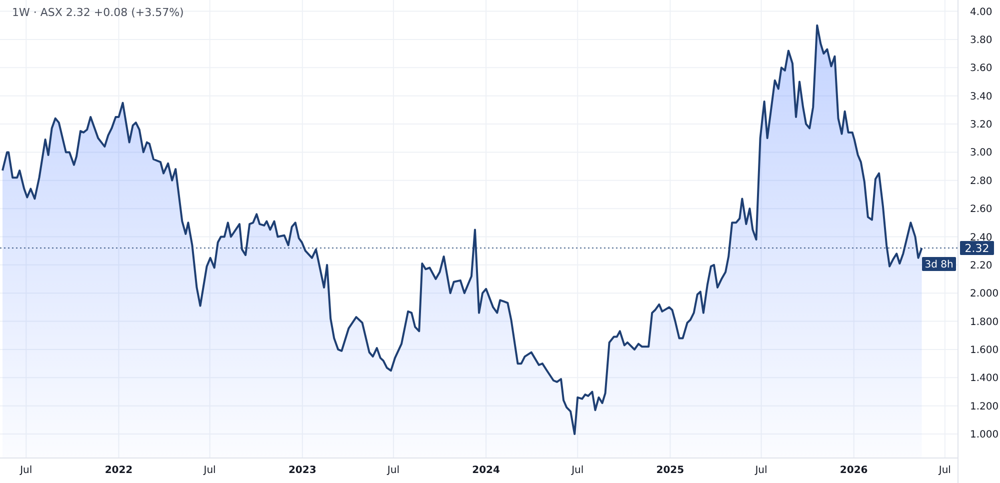  What do you see at coordinates (984, 406) in the screenshot?
I see `y-tick-label: 1.200` at bounding box center [984, 406].